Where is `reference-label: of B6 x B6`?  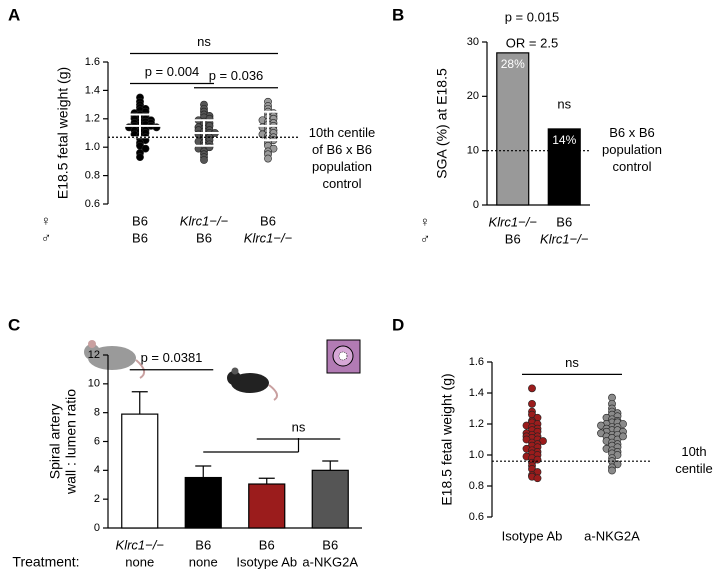
reference-label: of B6 x B6 is located at coordinates (342, 149).